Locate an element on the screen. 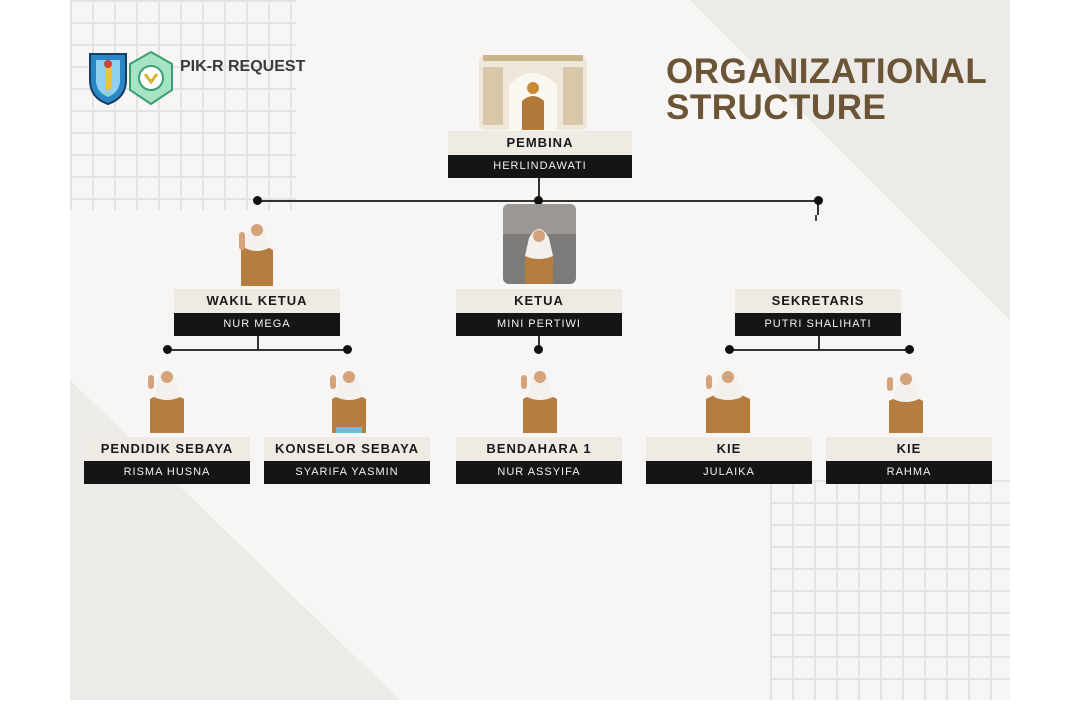  title-line-2: STRUCTURE is located at coordinates (776, 107).